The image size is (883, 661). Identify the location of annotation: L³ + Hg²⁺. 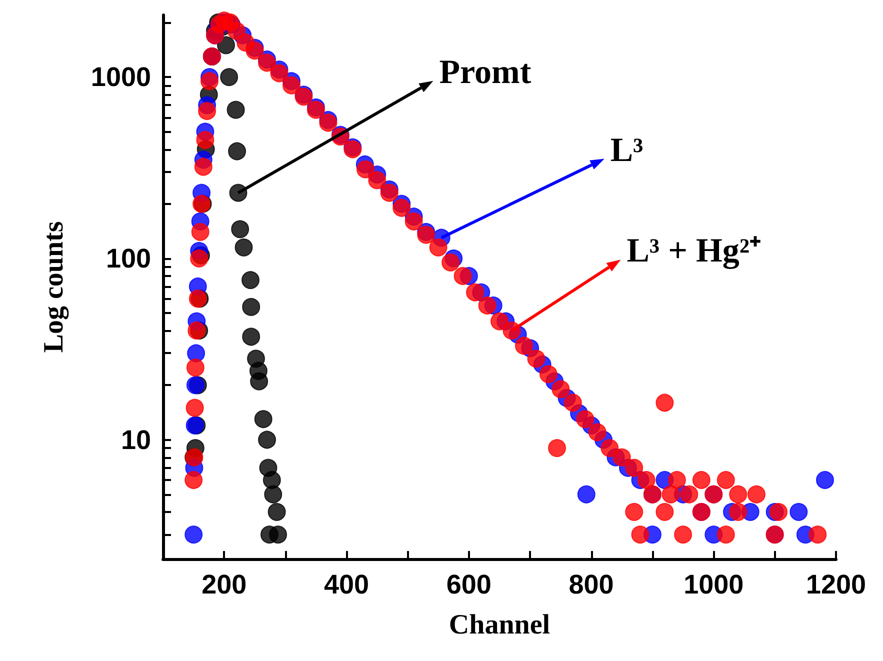
(693, 251).